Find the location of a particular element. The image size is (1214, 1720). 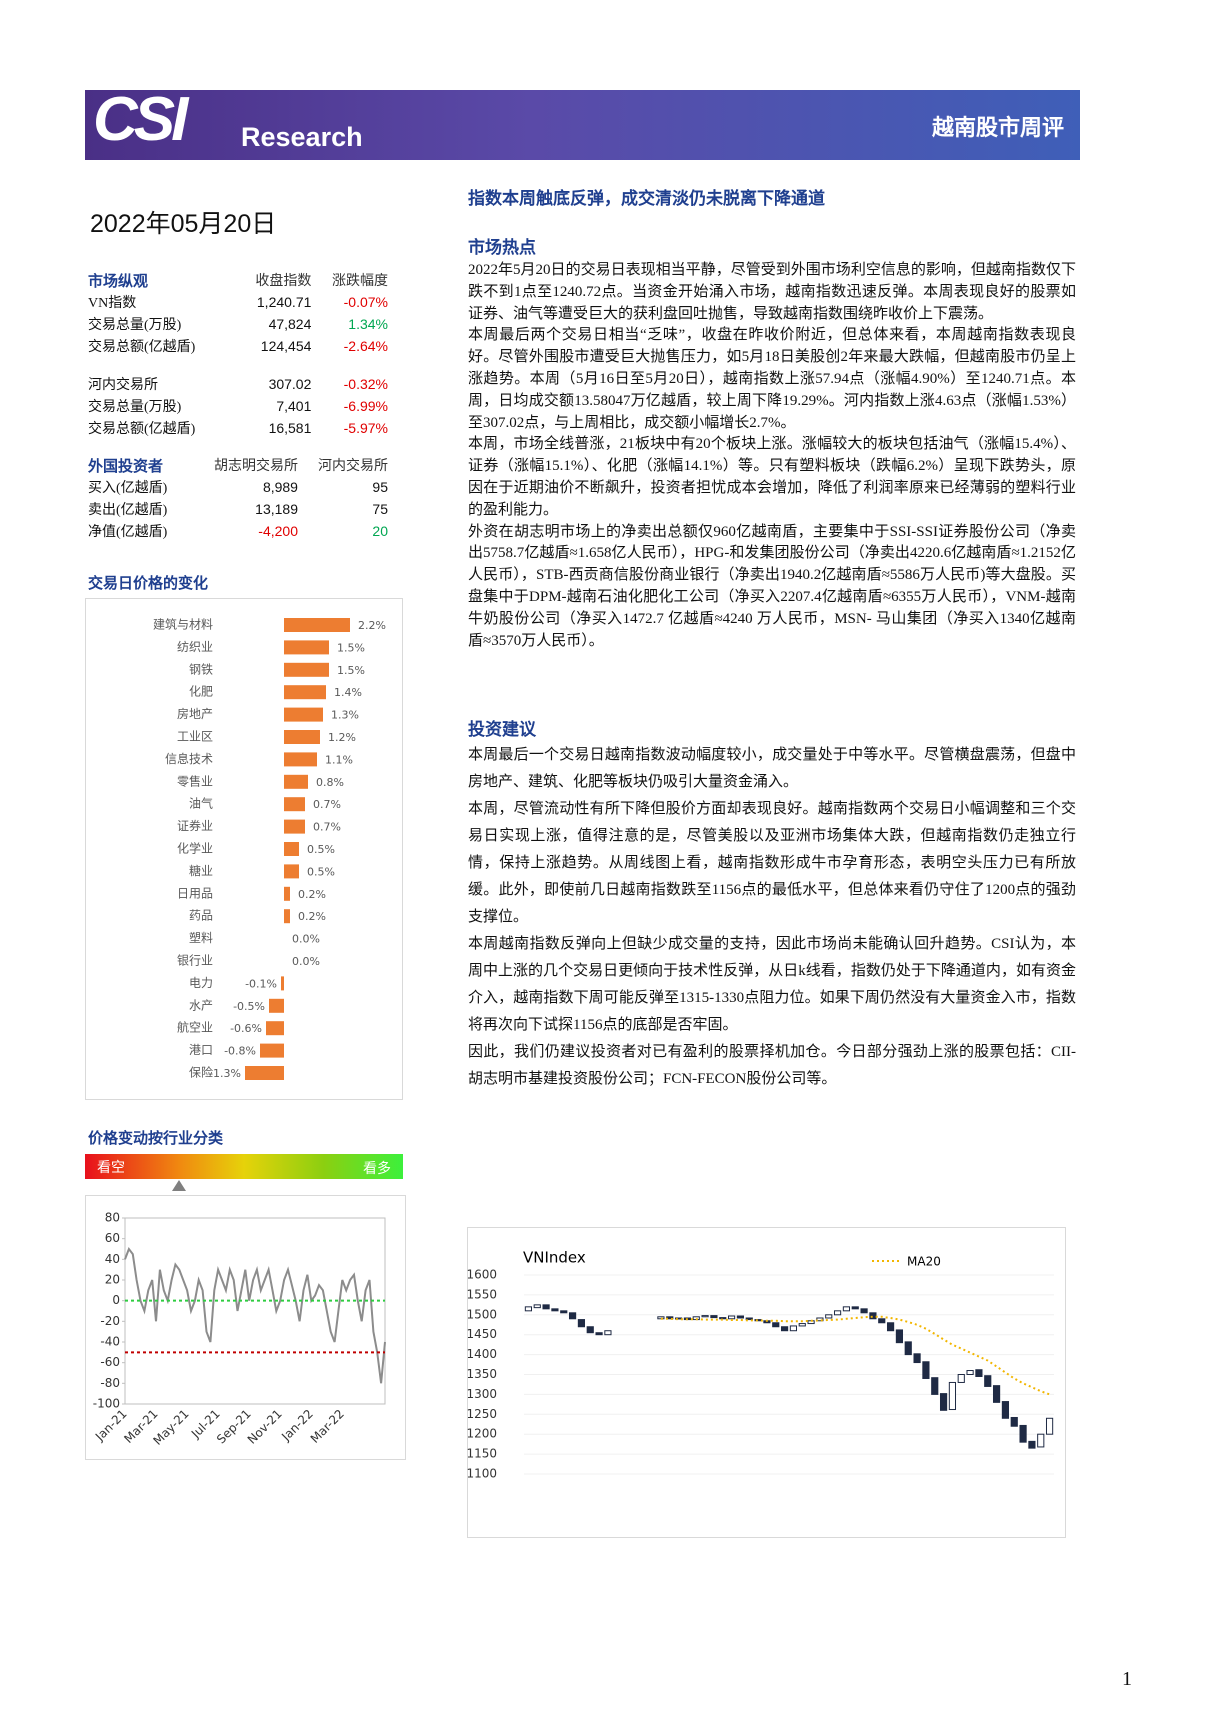

category-label: 化肥 is located at coordinates (201, 692).